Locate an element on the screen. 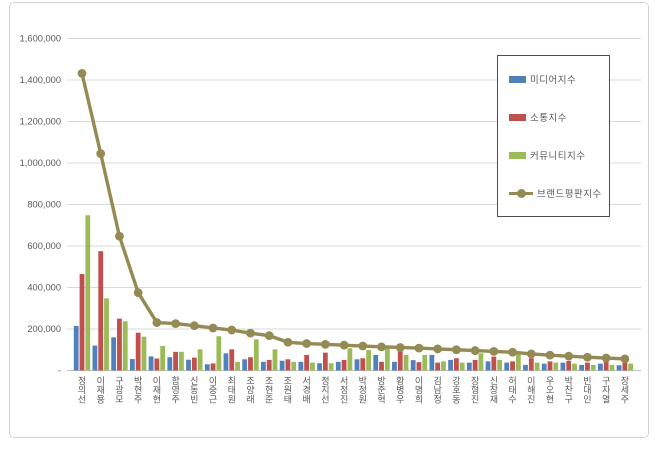  legend-line-dot is located at coordinates (521, 193).